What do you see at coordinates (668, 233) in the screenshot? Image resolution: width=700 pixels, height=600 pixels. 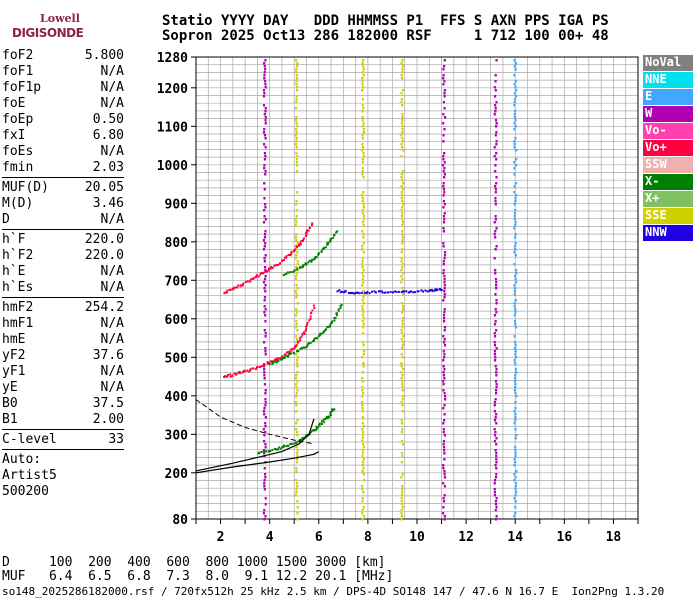 I see `legend-item: NNW` at bounding box center [668, 233].